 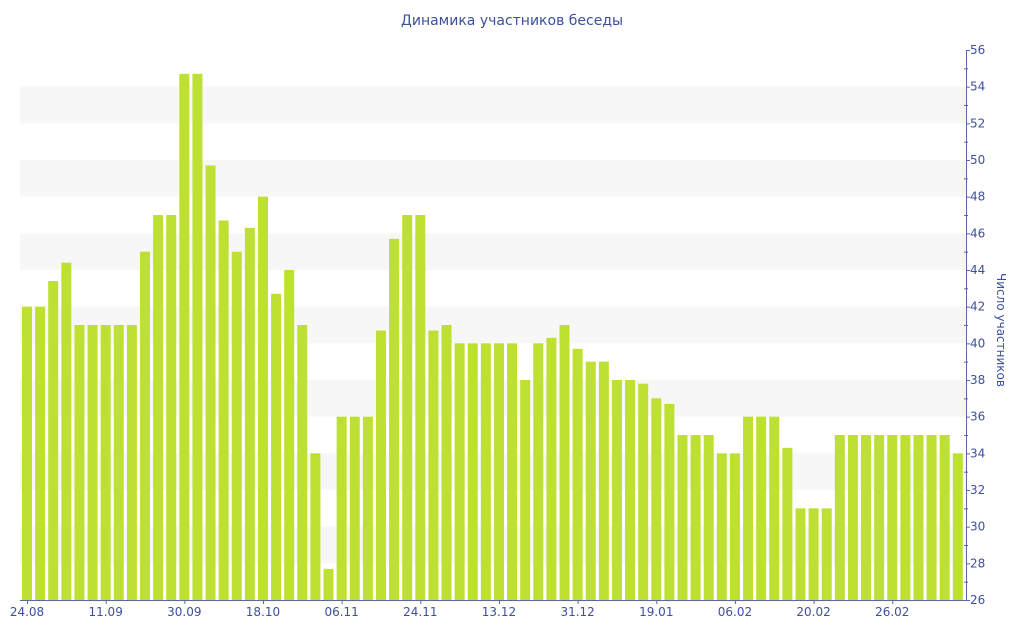 I want to click on y-tick-label: 56, so click(x=977, y=50).